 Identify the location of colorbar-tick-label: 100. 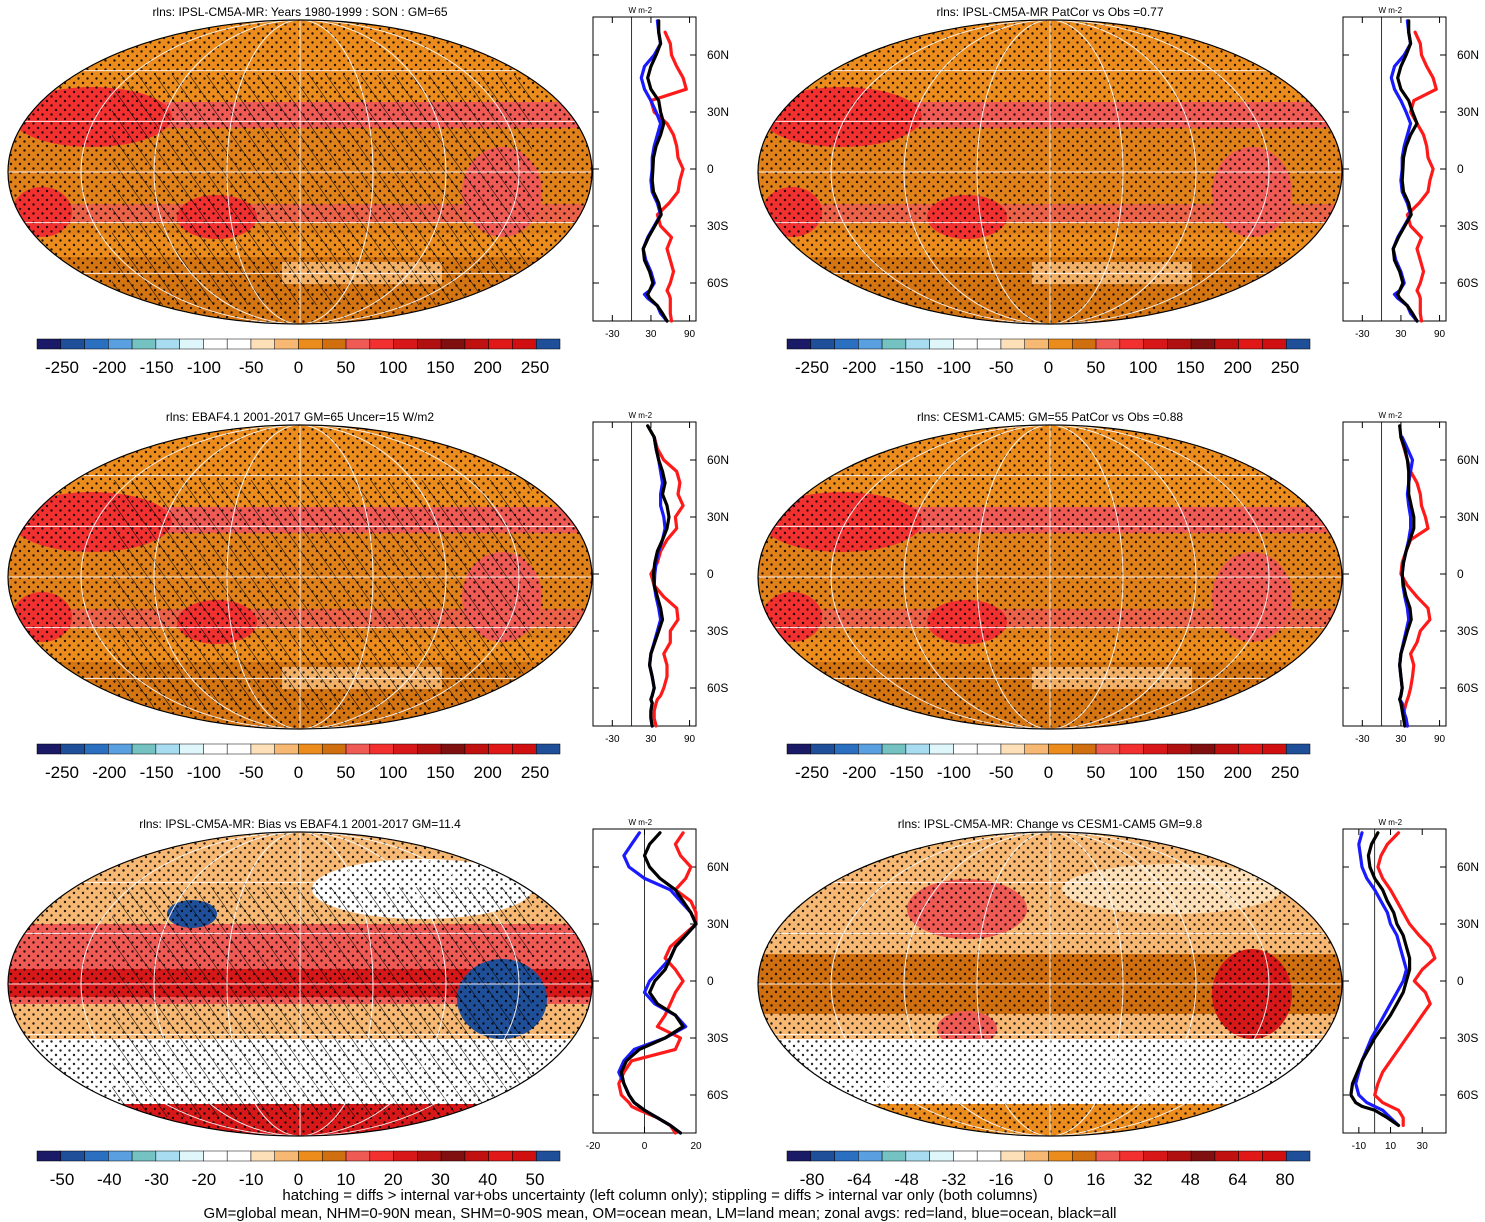
(393, 772).